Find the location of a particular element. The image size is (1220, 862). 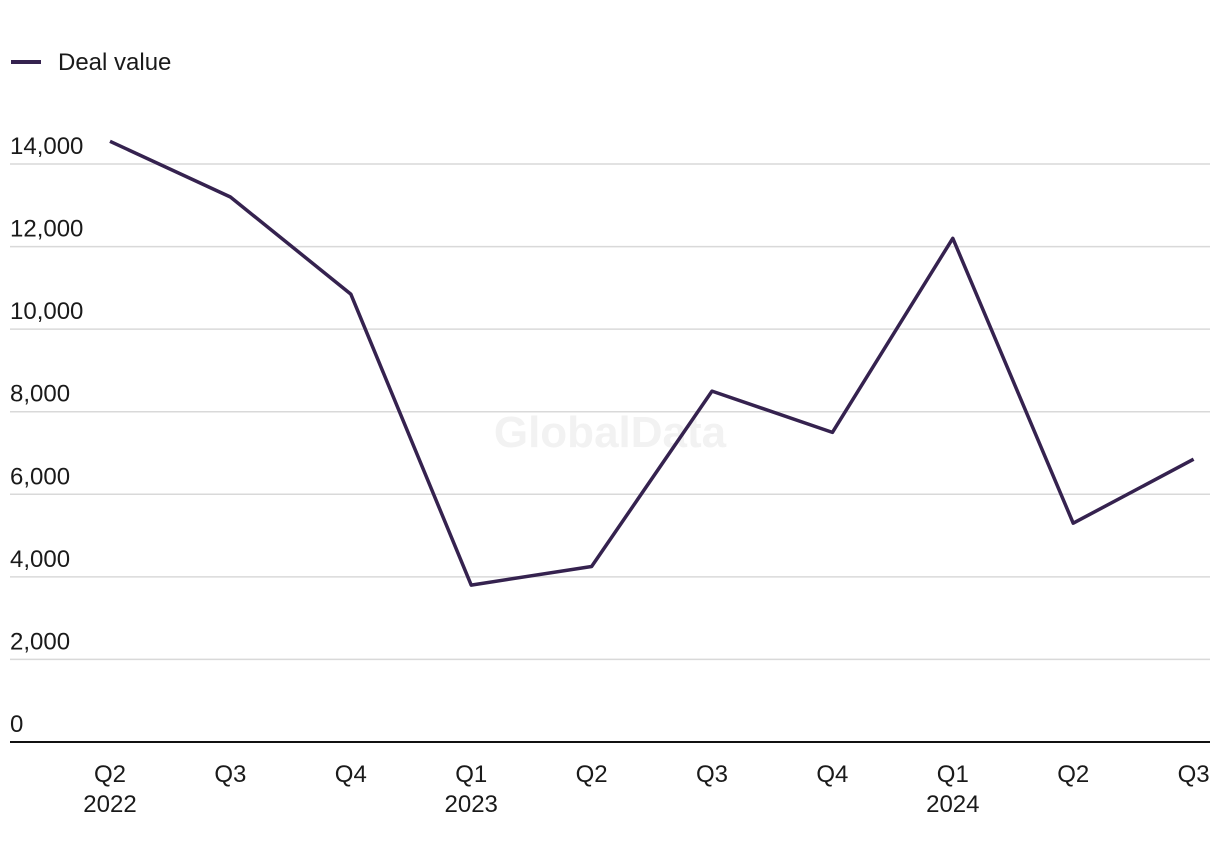

y-tick-label: 2,000 is located at coordinates (40, 641).